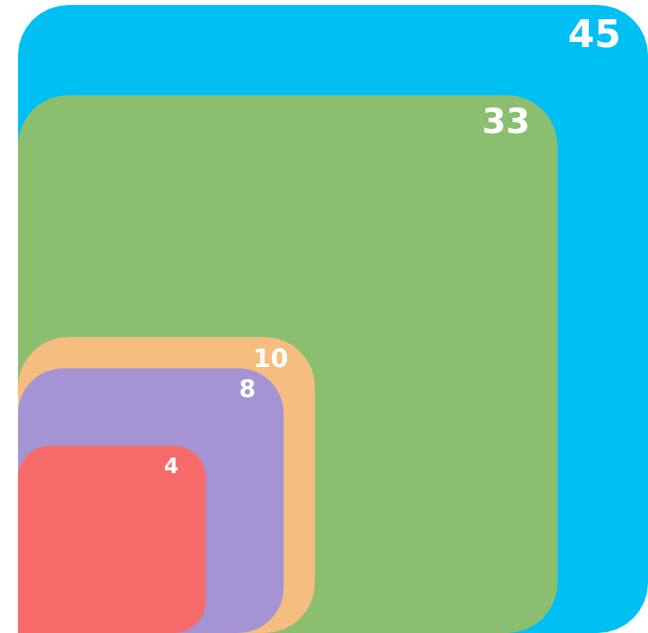 The height and width of the screenshot is (633, 648). I want to click on data-label: 4, so click(171, 465).